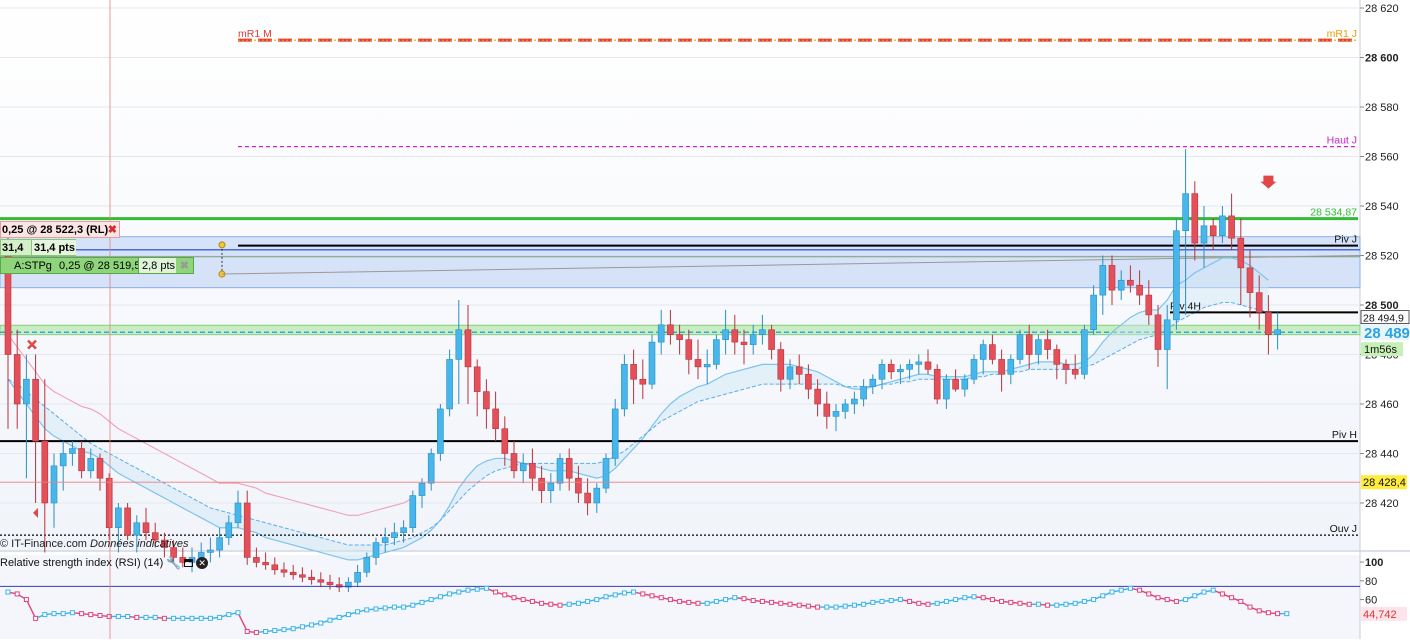 This screenshot has width=1410, height=644. I want to click on settings-wrench-icon: 🔧, so click(174, 563).